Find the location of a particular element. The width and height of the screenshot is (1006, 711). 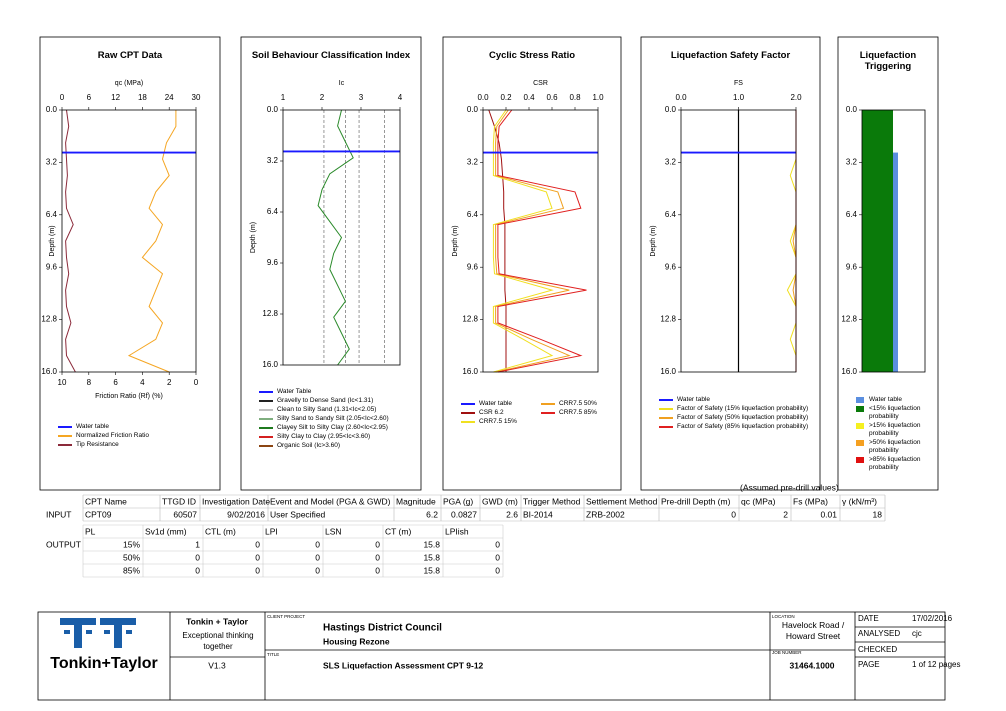

input-header: GWD (m) is located at coordinates (500, 501).